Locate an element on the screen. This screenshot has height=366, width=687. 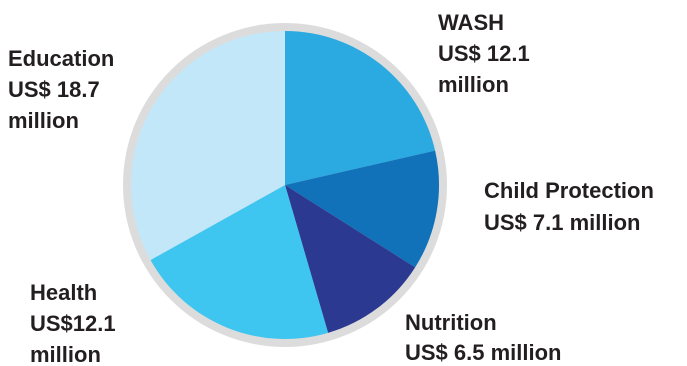
pie-slice-wash is located at coordinates (360, 108).